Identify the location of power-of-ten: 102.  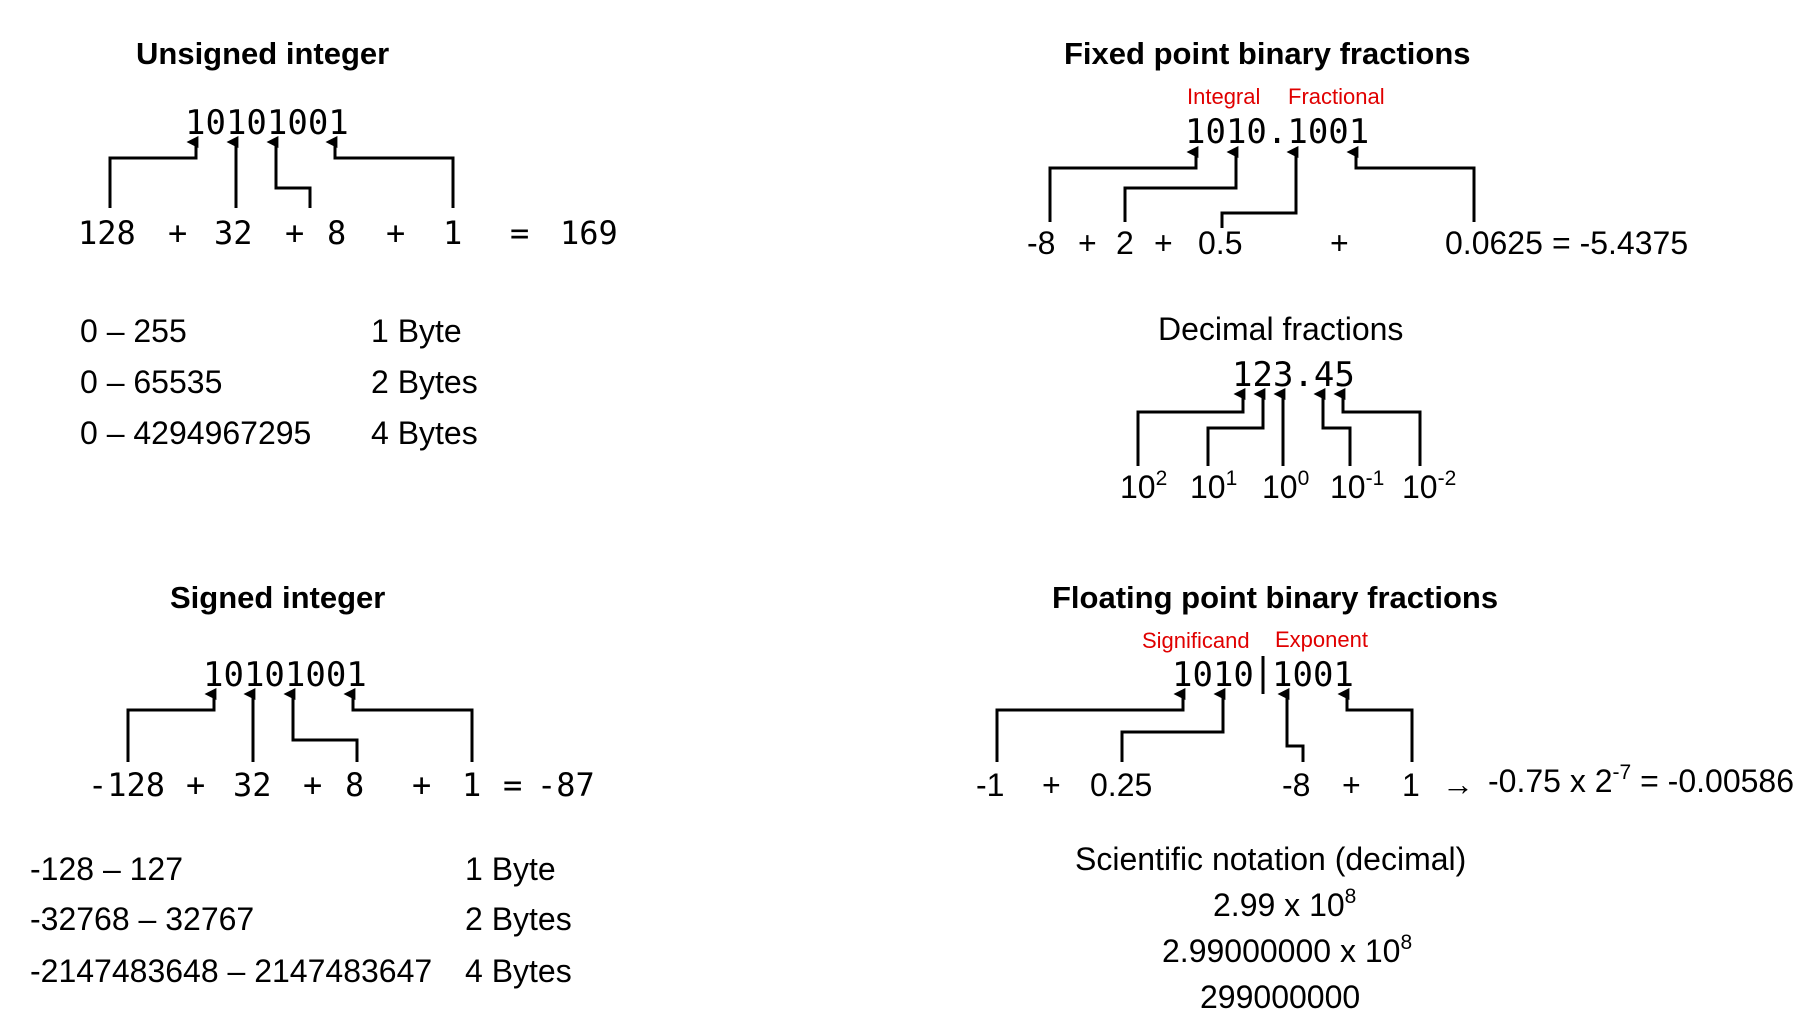
(1143, 486).